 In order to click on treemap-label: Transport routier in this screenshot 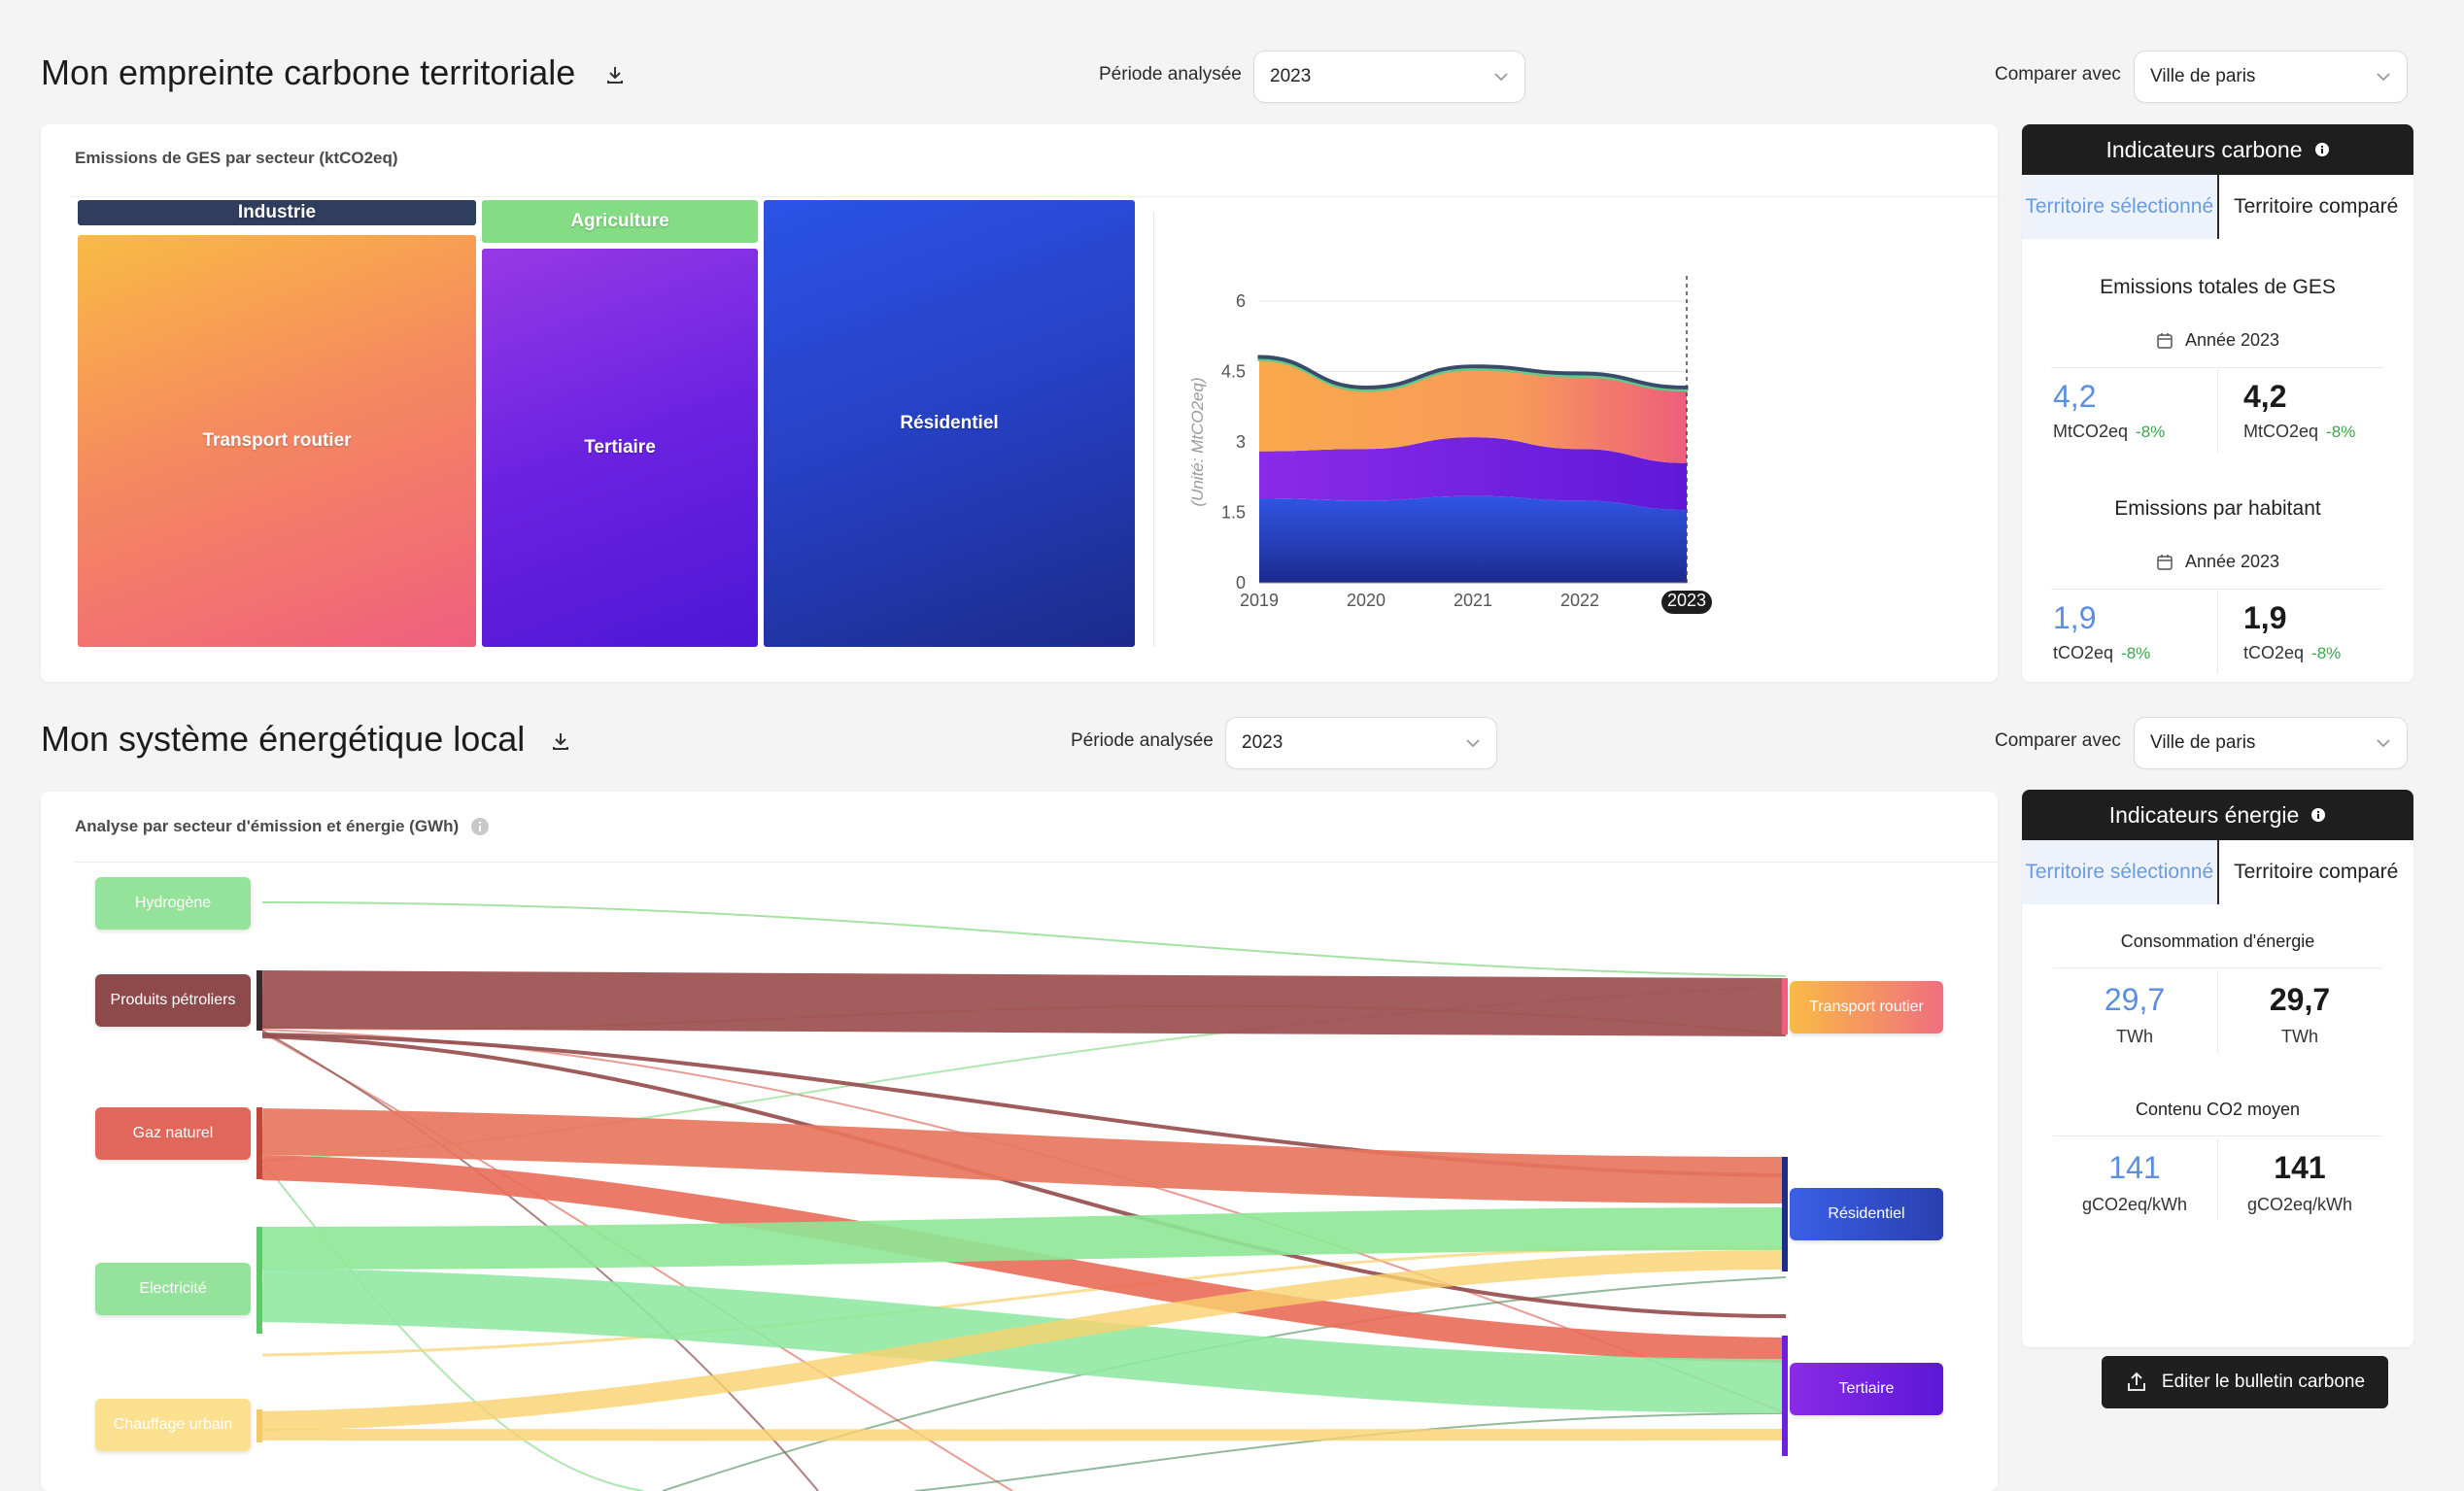, I will do `click(277, 441)`.